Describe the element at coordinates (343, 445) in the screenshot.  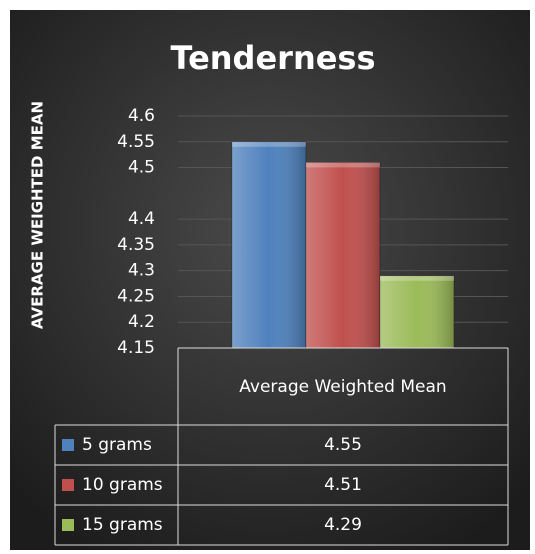
I see `table-value: 4.55` at that location.